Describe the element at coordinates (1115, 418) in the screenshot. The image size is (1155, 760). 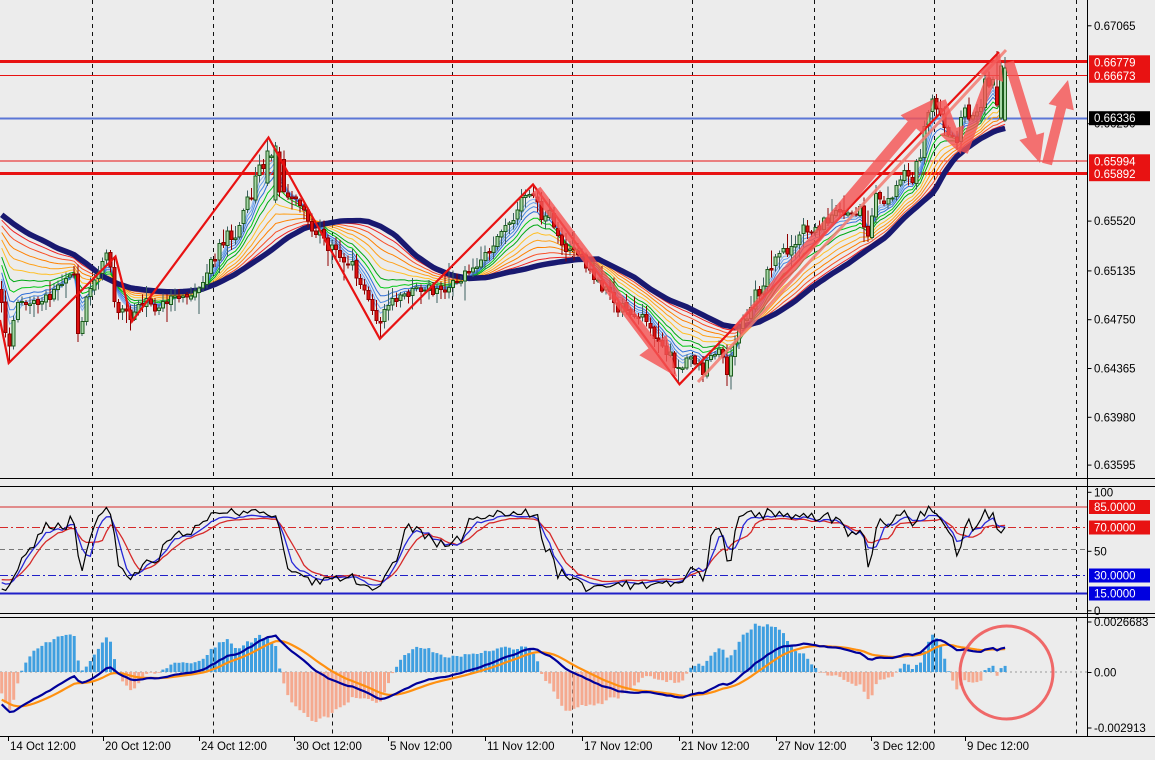
I see `svg-text: 0.63980` at that location.